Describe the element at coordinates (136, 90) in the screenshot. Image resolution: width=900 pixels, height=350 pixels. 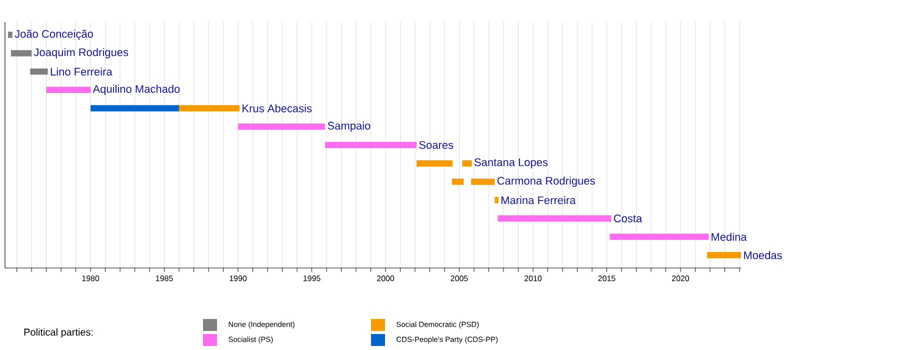
I see `y-tick-label: Aquilino Machado` at that location.